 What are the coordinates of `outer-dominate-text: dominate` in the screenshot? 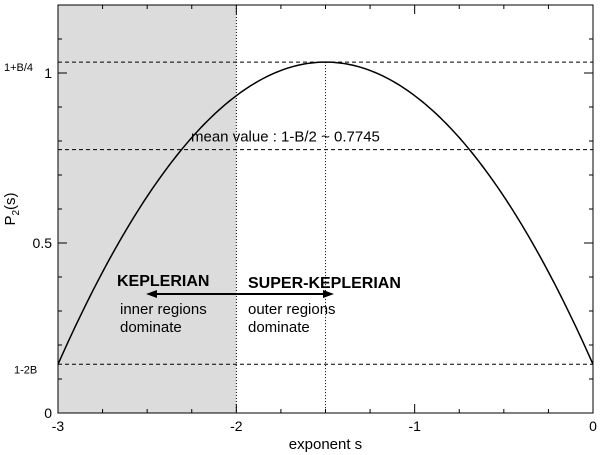 It's located at (279, 327).